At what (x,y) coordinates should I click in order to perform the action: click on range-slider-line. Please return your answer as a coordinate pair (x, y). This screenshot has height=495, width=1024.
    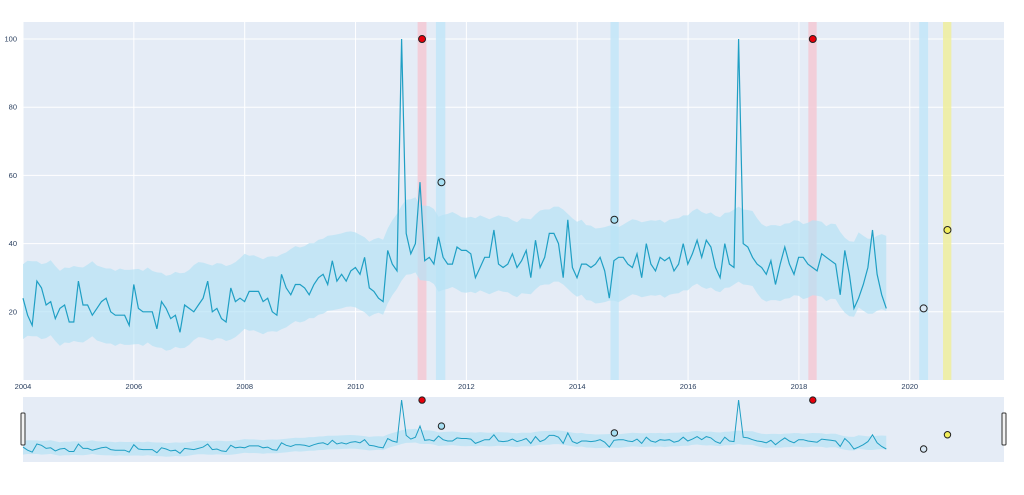
    Looking at the image, I should click on (454, 427).